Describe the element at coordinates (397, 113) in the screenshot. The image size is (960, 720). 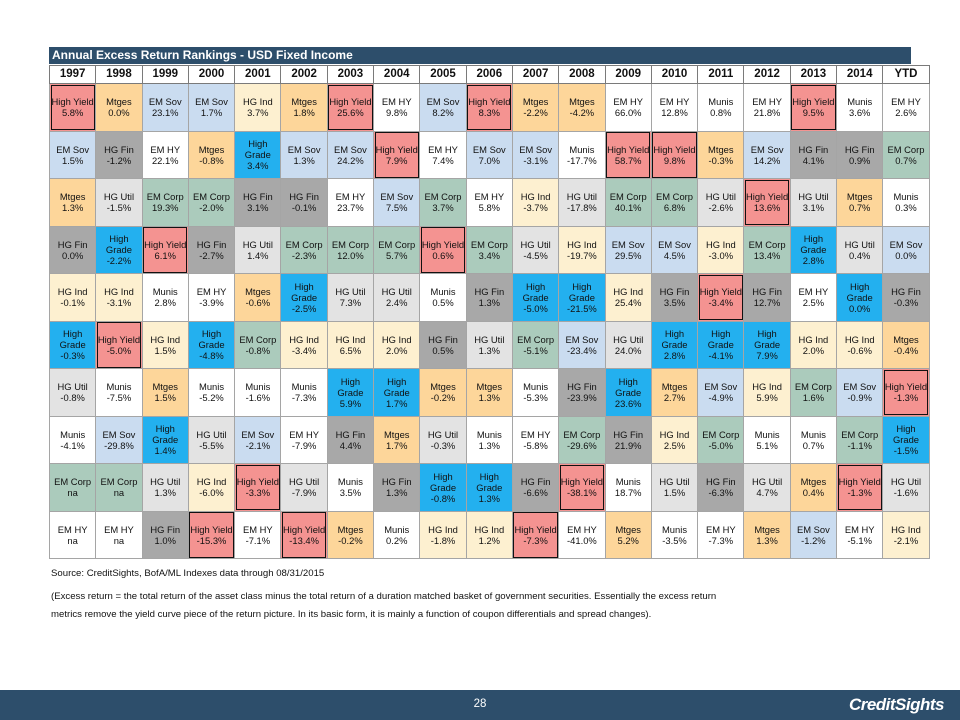
I see `return-value: 9.8%` at that location.